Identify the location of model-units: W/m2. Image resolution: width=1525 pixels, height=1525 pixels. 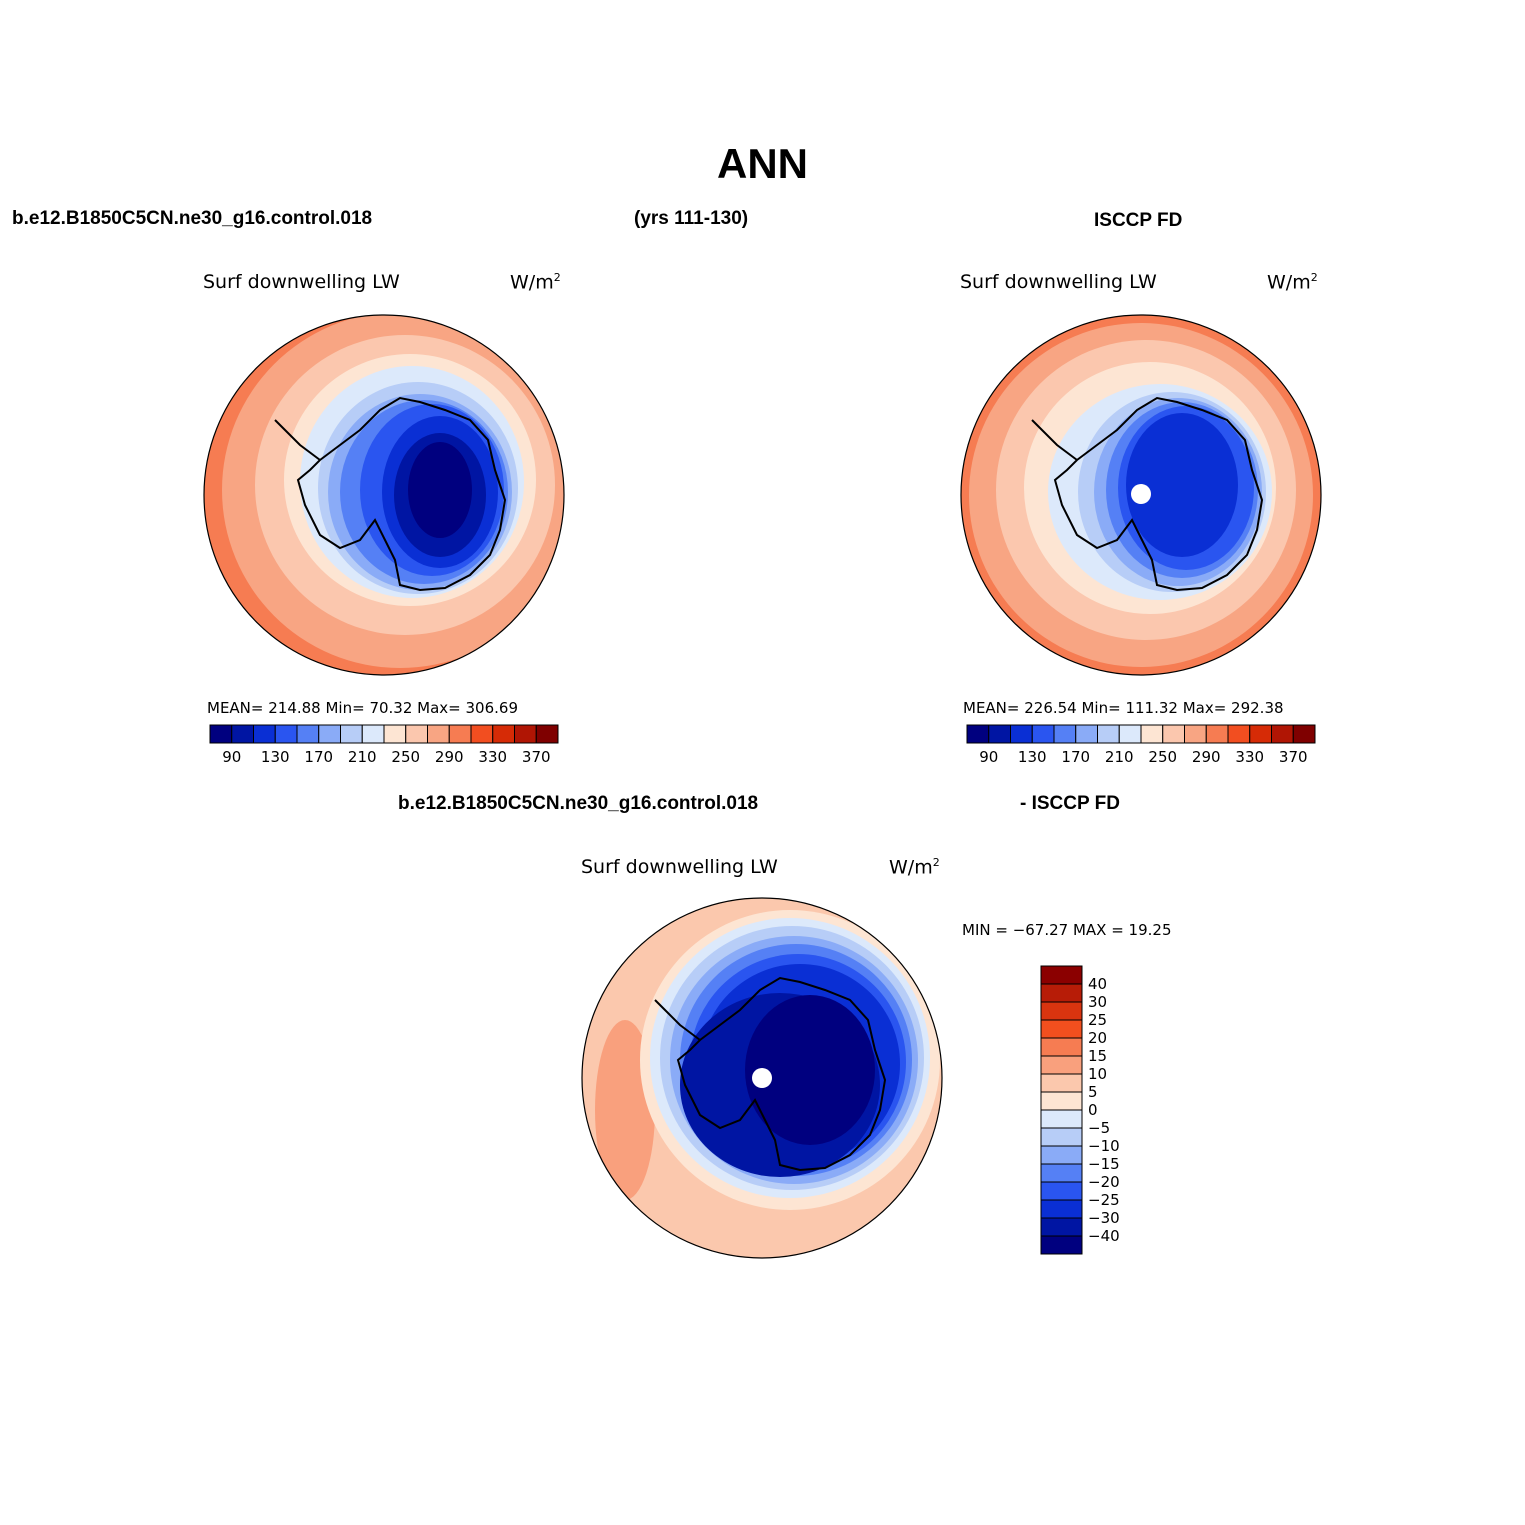
(535, 282).